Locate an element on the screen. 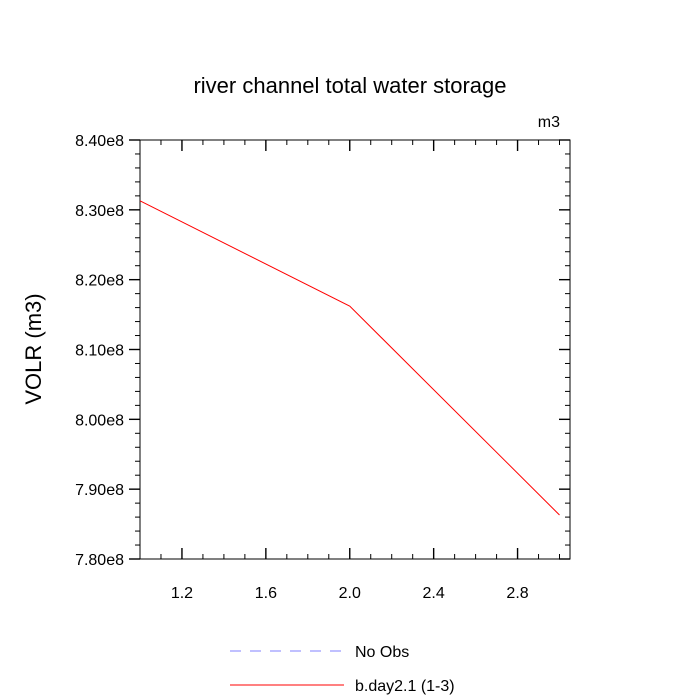 The width and height of the screenshot is (700, 700). y-tick-label: 7.90e8 is located at coordinates (99, 490).